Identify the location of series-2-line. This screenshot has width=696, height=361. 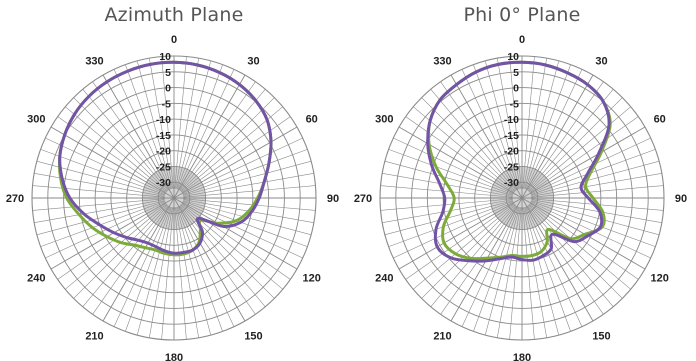
(518, 161).